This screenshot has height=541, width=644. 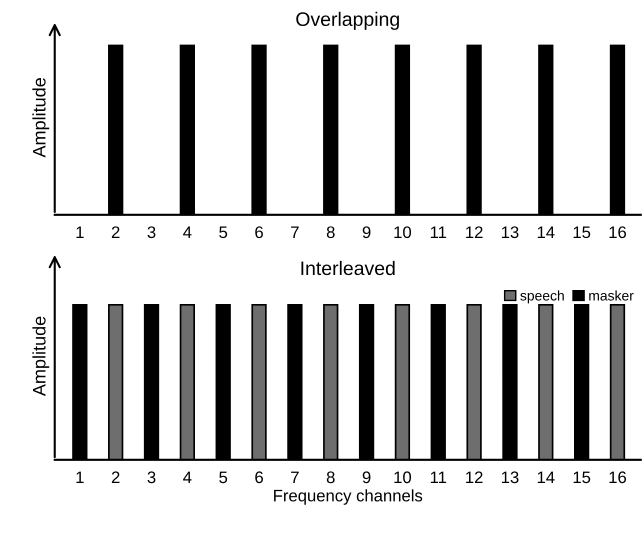 I want to click on legend-label: speech, so click(x=542, y=297).